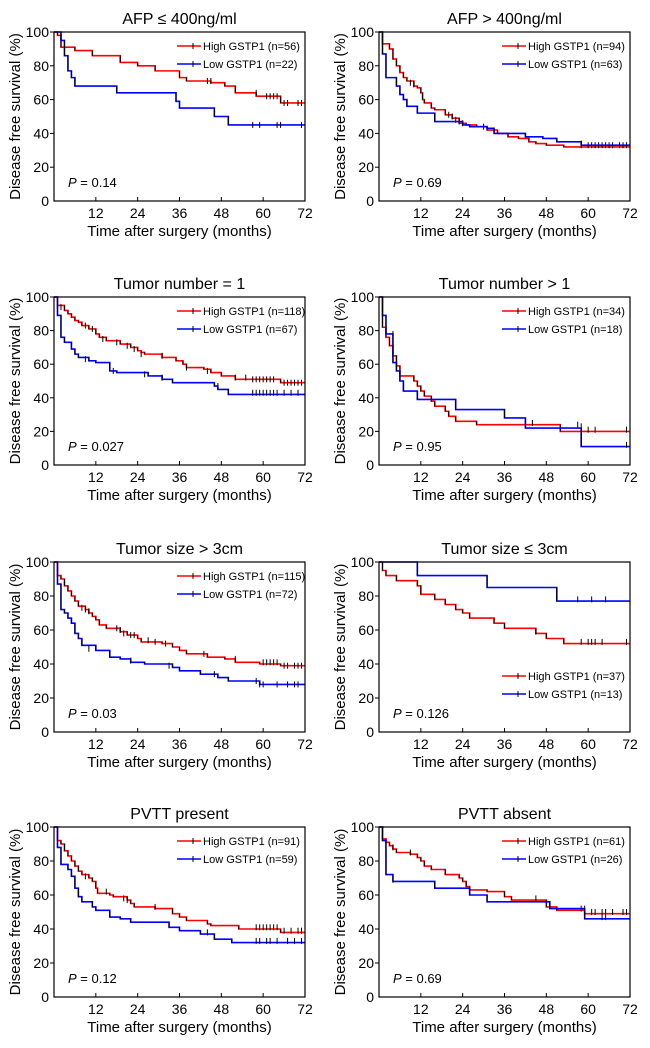  What do you see at coordinates (575, 695) in the screenshot?
I see `legend-label: Low GSTP1 (n=13)` at bounding box center [575, 695].